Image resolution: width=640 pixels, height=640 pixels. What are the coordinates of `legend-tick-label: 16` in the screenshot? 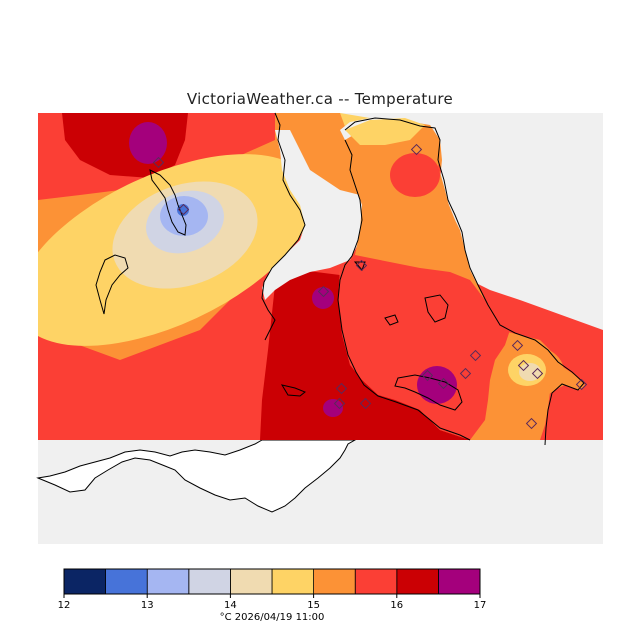 It's located at (396, 605).